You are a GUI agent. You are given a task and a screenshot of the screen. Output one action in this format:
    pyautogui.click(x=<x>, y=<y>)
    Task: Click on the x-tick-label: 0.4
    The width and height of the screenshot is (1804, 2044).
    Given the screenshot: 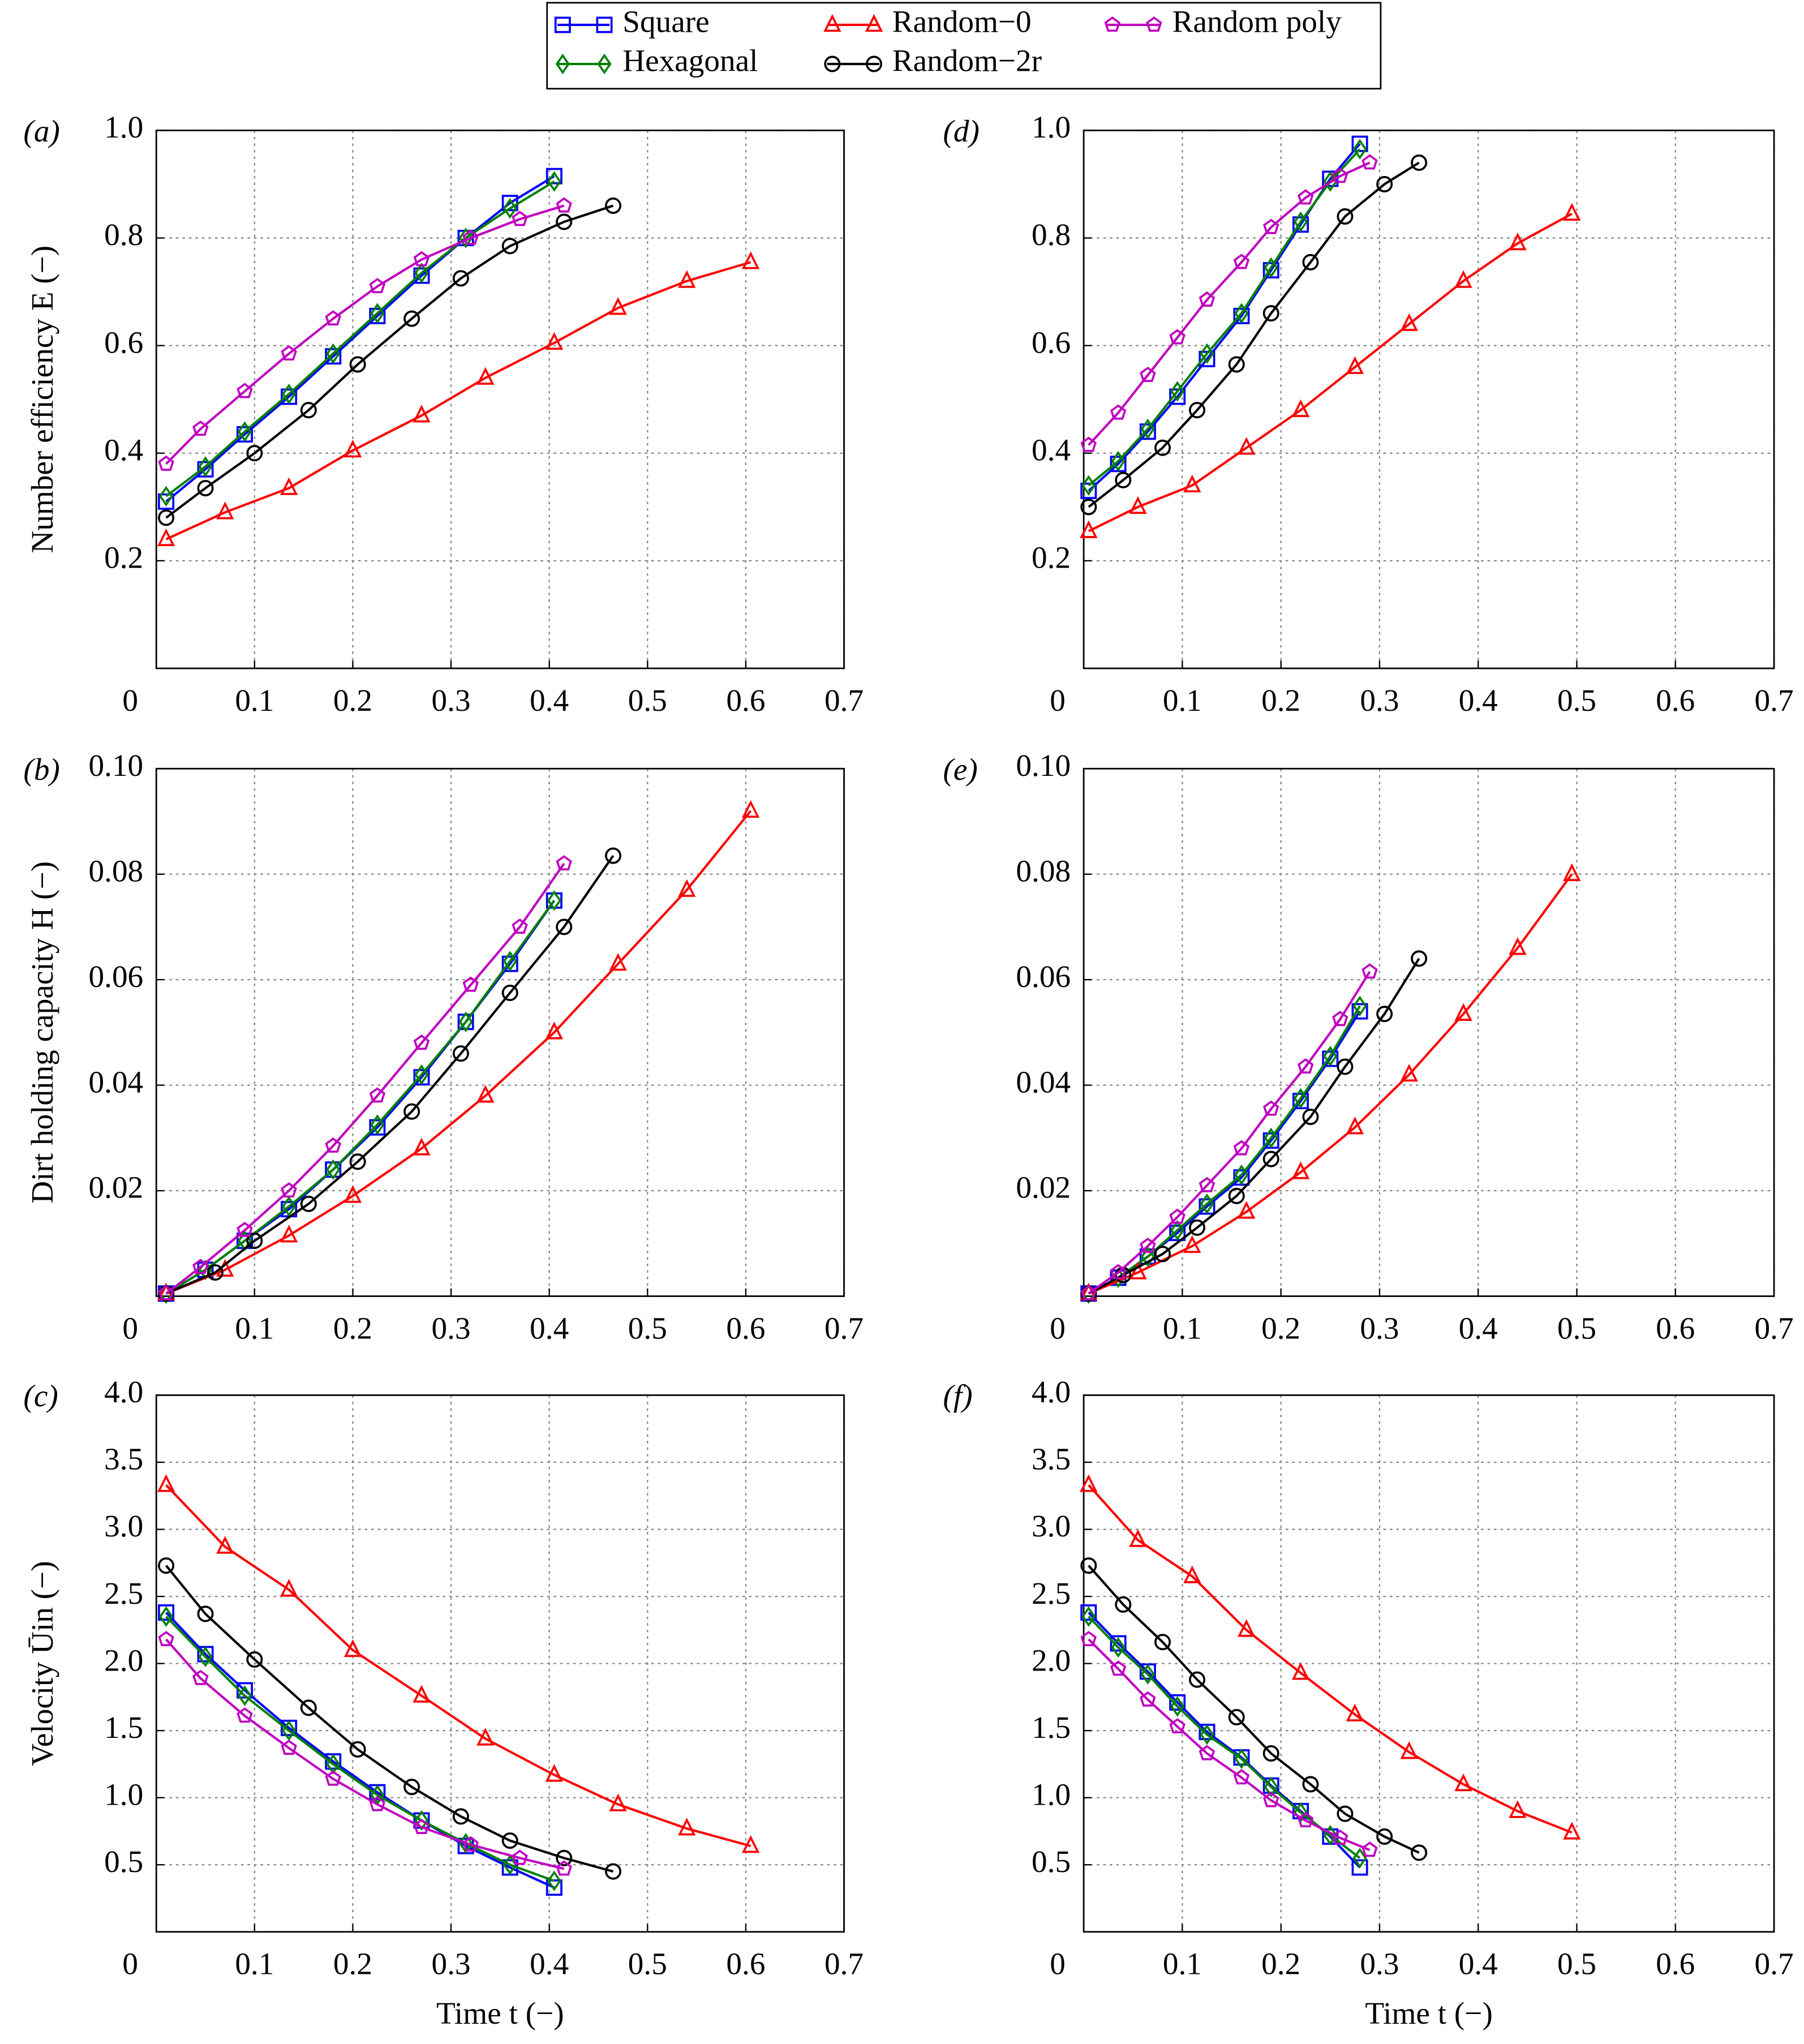 What is the action you would take?
    pyautogui.click(x=549, y=1964)
    